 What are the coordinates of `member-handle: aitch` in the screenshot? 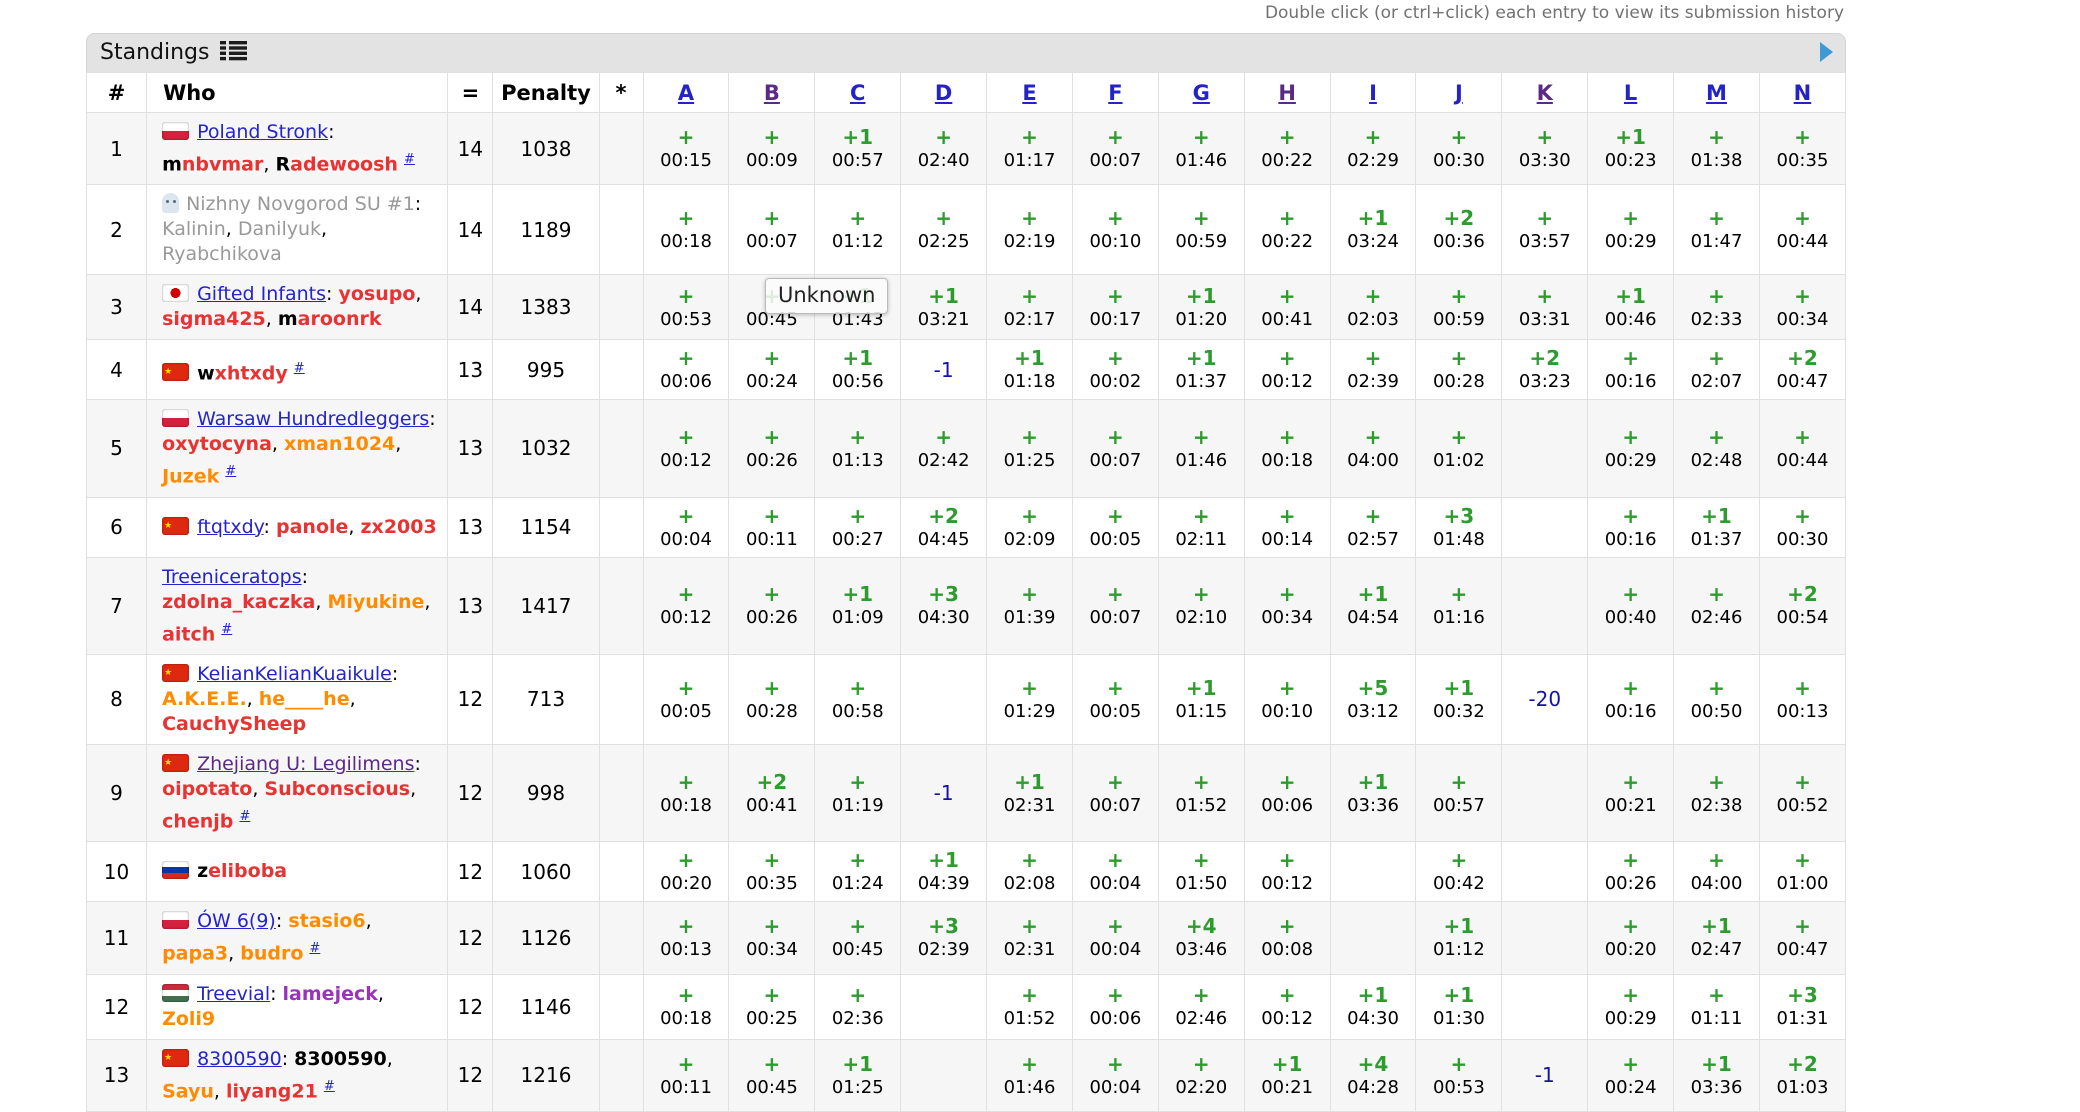 It's located at (189, 633).